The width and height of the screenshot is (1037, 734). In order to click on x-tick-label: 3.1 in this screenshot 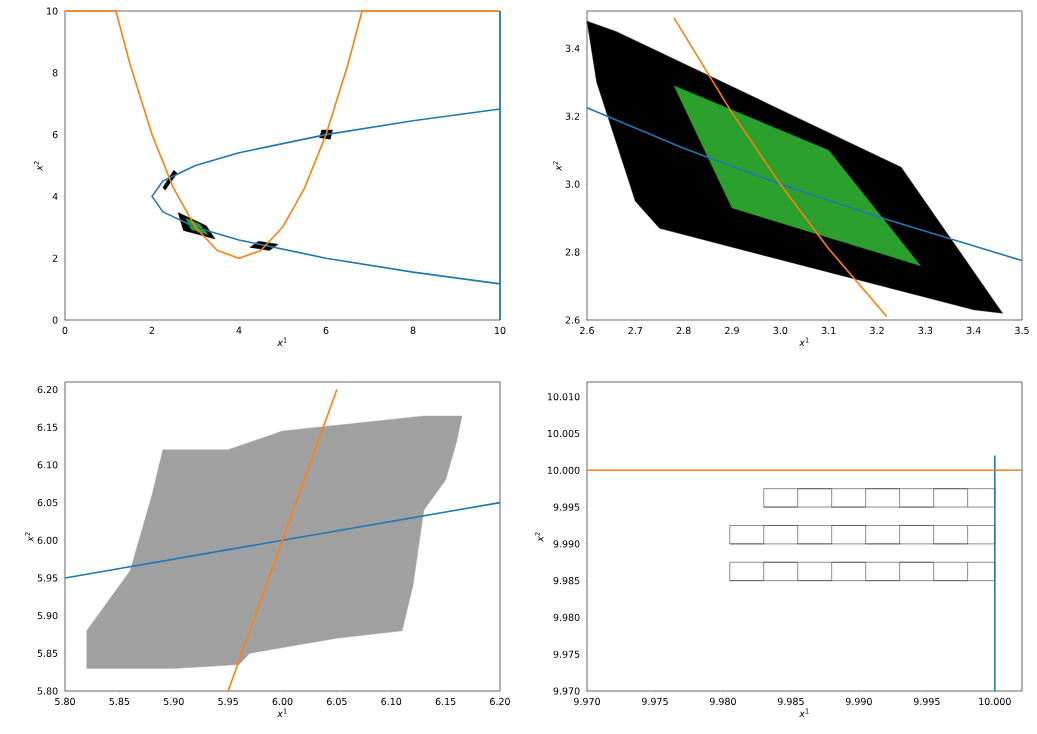, I will do `click(828, 330)`.